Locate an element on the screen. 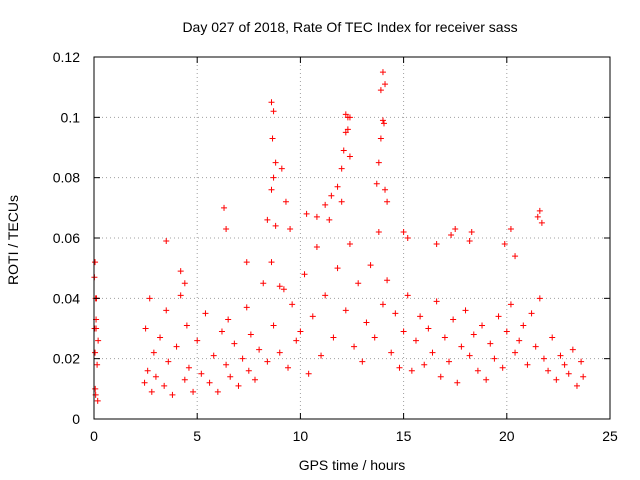 The height and width of the screenshot is (480, 640). x-tick-label: 0 is located at coordinates (94, 436).